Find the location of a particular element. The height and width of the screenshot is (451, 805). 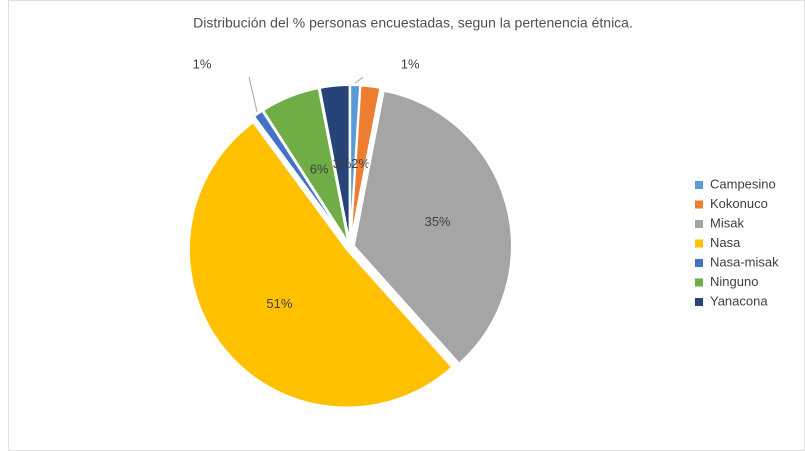

legend-label: Nasa is located at coordinates (725, 242).